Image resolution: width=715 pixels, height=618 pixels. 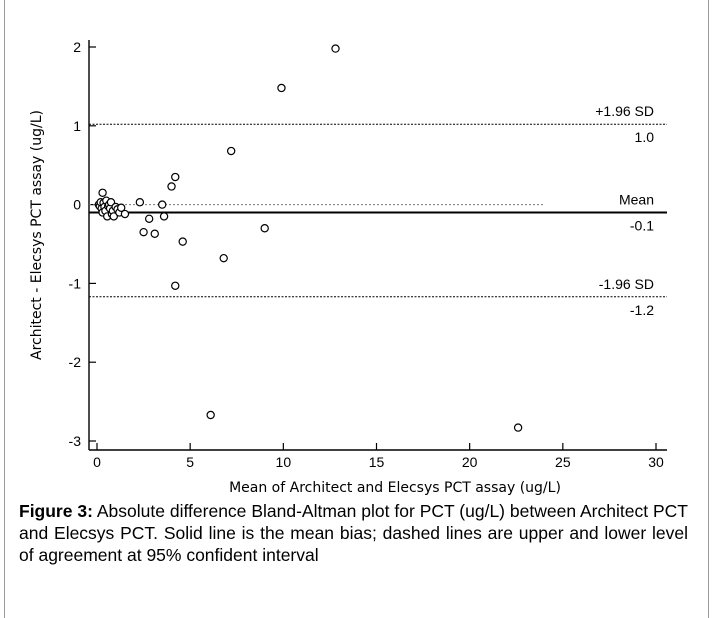 What do you see at coordinates (77, 47) in the screenshot?
I see `y-tick-label: 2` at bounding box center [77, 47].